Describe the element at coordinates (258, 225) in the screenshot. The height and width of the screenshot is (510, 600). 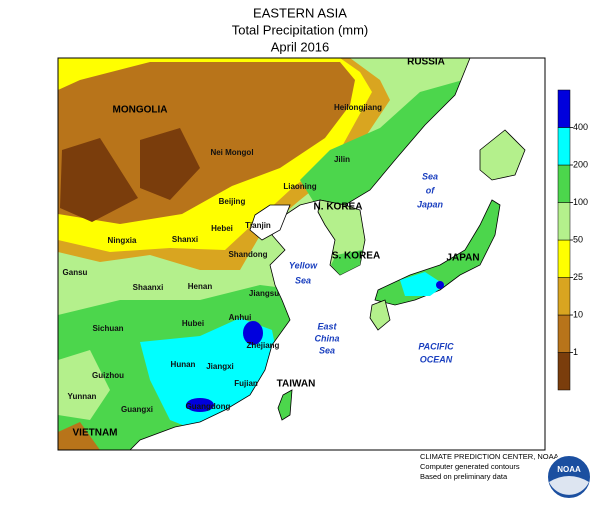
I see `map-label: Tianjin` at that location.